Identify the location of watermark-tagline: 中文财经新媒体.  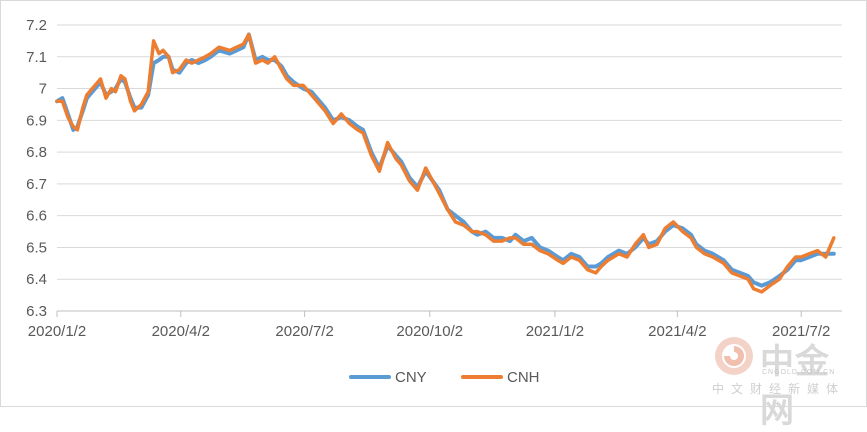
(779, 389).